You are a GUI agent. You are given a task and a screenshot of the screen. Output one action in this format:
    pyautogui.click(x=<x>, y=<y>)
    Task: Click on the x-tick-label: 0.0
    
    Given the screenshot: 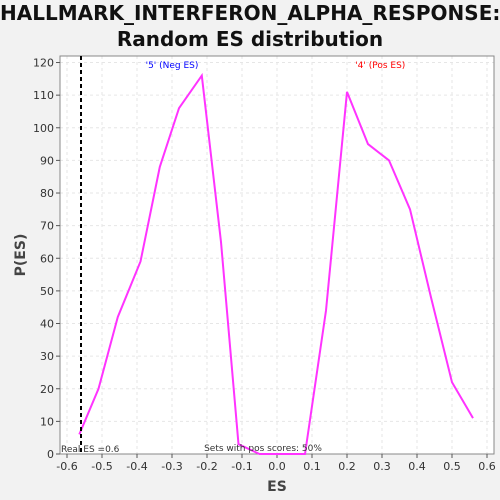 What is the action you would take?
    pyautogui.click(x=277, y=466)
    